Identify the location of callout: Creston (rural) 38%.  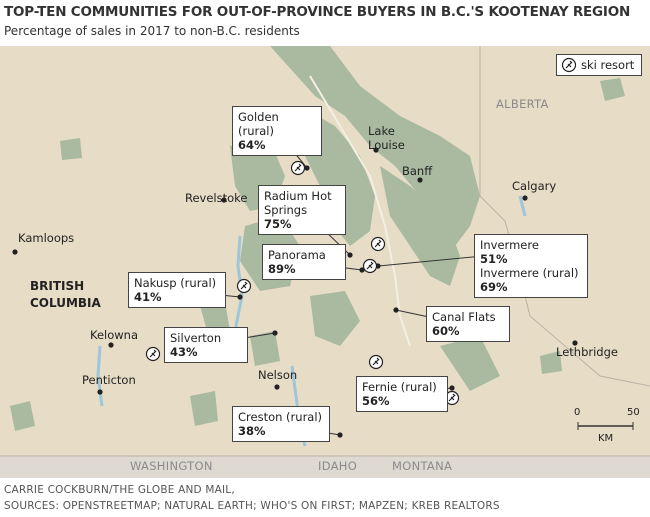
(281, 424).